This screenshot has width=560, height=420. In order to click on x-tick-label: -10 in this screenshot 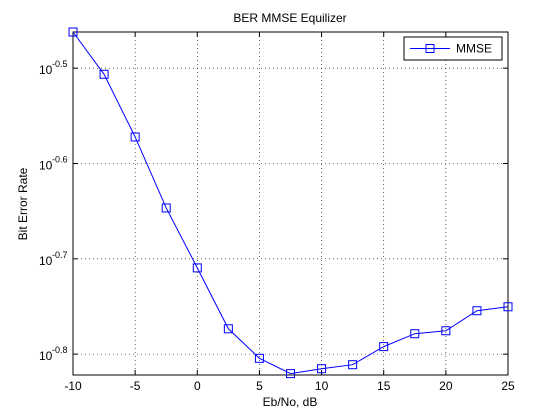, I will do `click(73, 386)`.